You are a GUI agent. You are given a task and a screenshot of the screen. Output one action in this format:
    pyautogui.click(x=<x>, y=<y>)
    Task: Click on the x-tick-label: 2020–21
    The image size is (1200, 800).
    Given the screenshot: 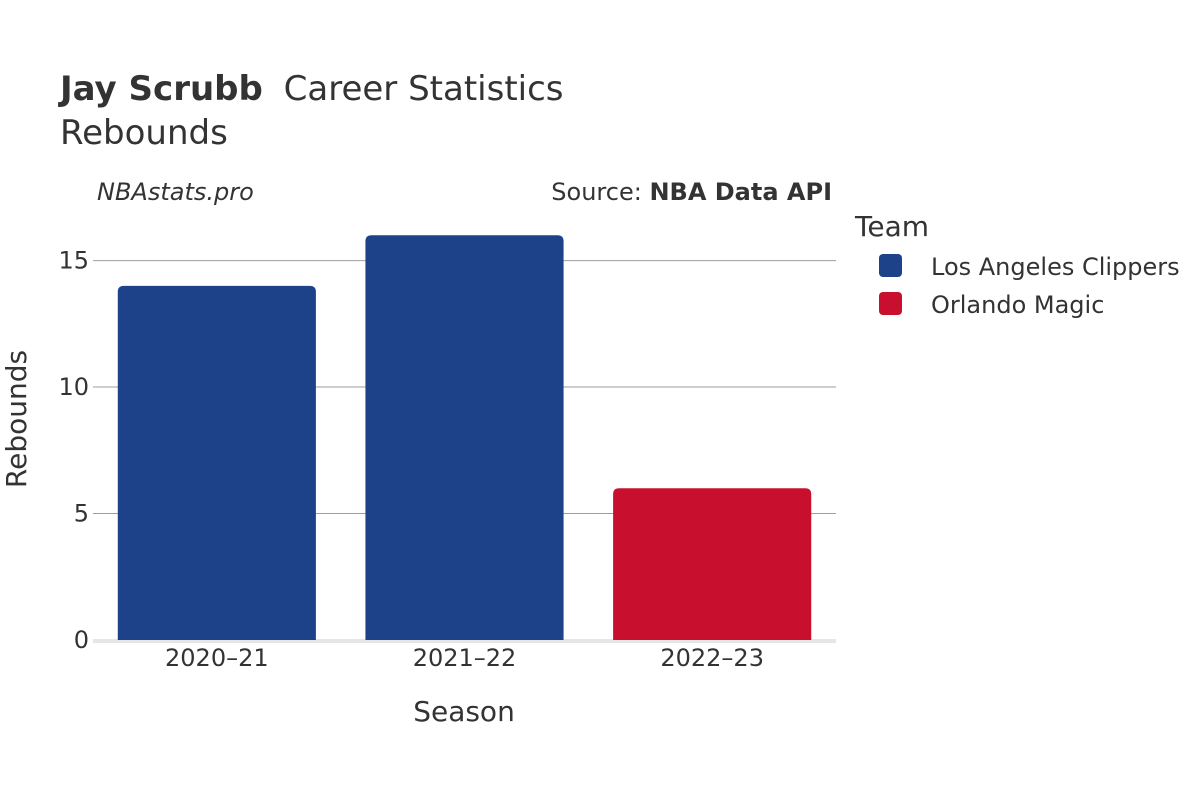 What is the action you would take?
    pyautogui.click(x=217, y=658)
    